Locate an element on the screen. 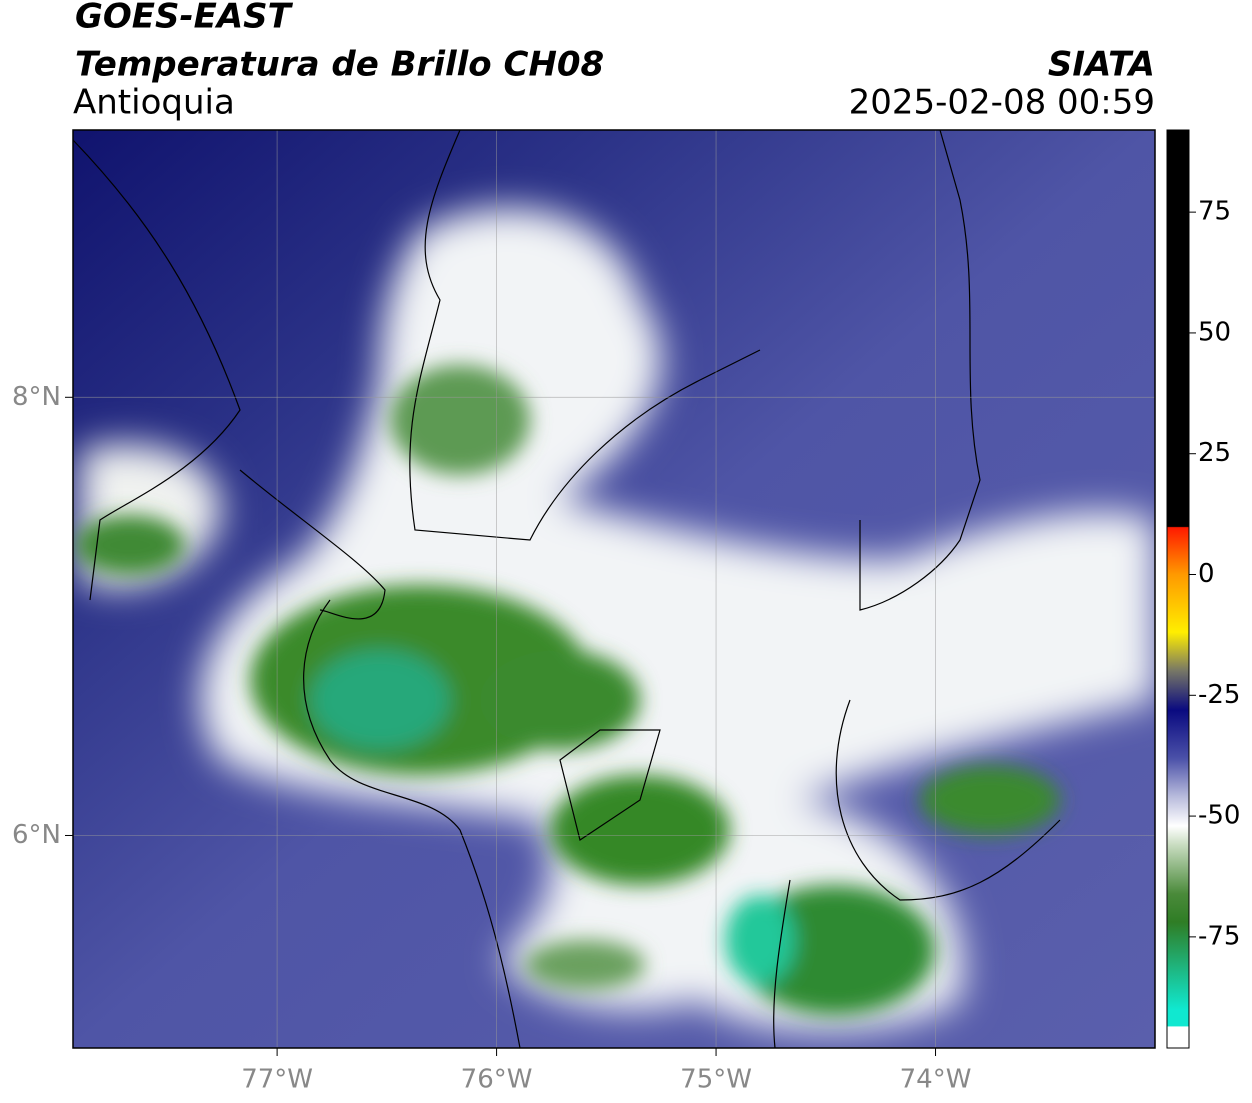  x-tick-label: 75°W is located at coordinates (716, 1080).